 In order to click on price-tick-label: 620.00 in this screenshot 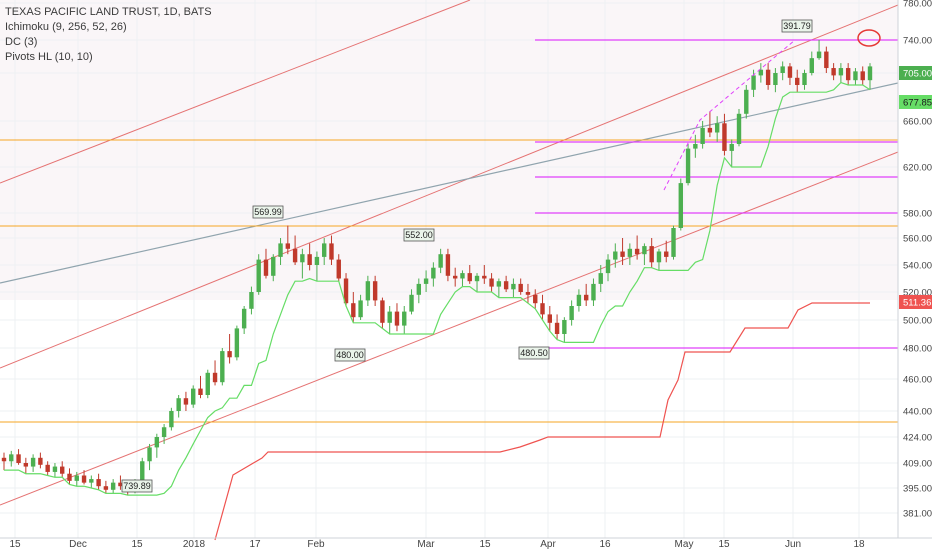, I will do `click(917, 168)`.